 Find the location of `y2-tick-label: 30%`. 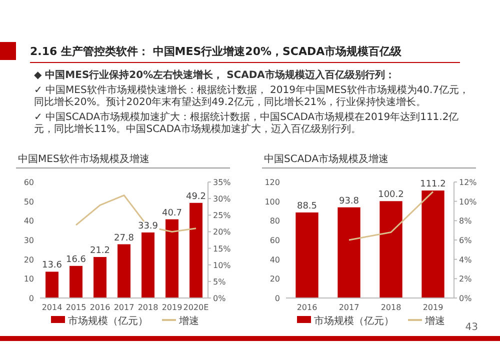

y2-tick-label: 30% is located at coordinates (222, 199).